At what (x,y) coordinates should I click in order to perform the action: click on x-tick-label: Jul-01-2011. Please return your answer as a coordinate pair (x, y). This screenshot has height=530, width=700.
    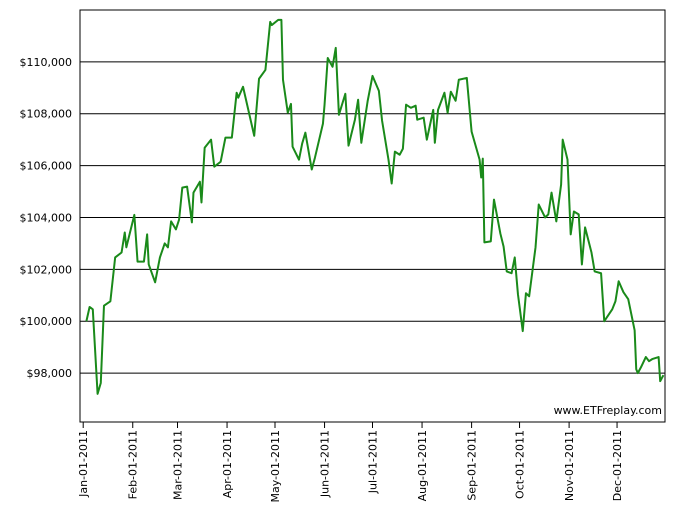
    Looking at the image, I should click on (373, 462).